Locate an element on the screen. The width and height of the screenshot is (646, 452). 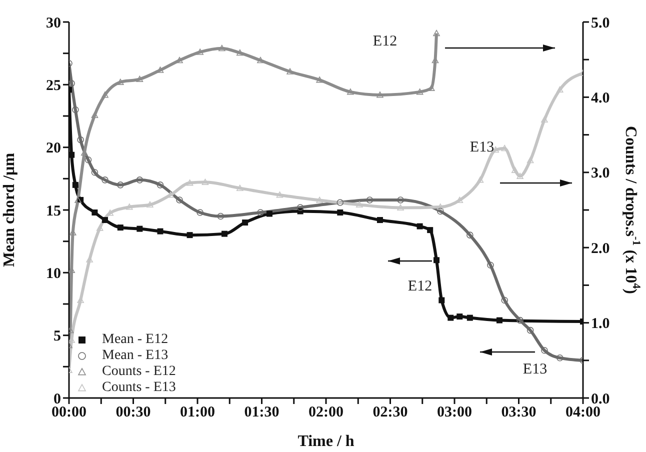
x-tick-label: 00:30 is located at coordinates (133, 412).